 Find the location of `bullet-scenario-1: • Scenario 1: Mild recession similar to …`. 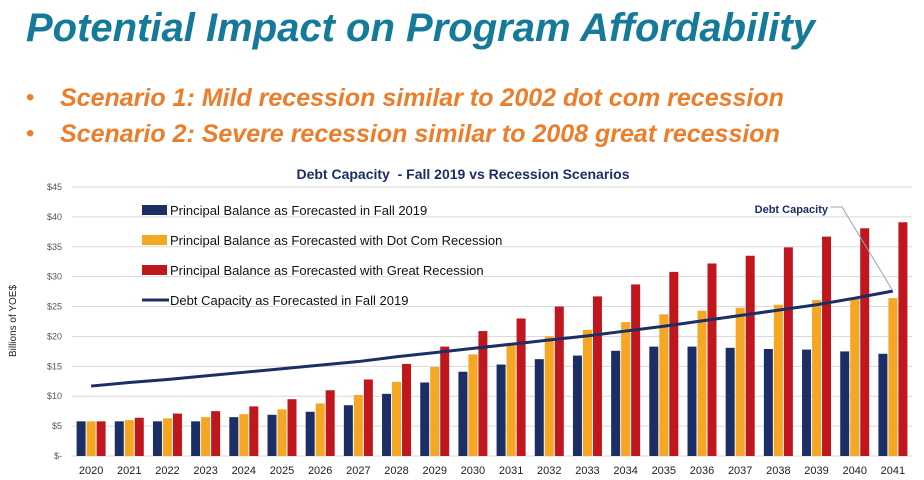

bullet-scenario-1: • Scenario 1: Mild recession similar to … is located at coordinates (405, 102).